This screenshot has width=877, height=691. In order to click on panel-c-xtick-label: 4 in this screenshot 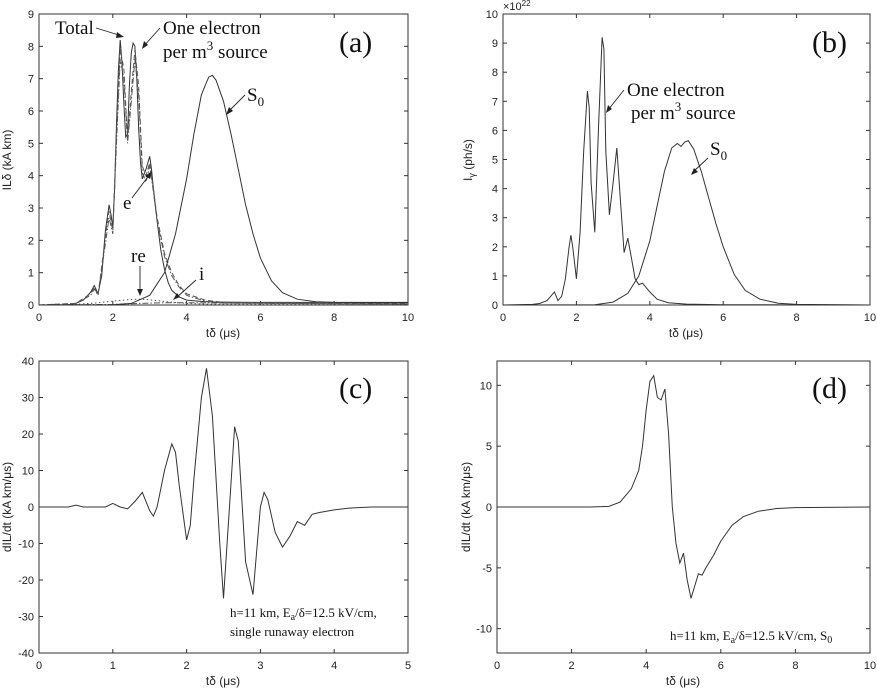, I will do `click(334, 666)`.